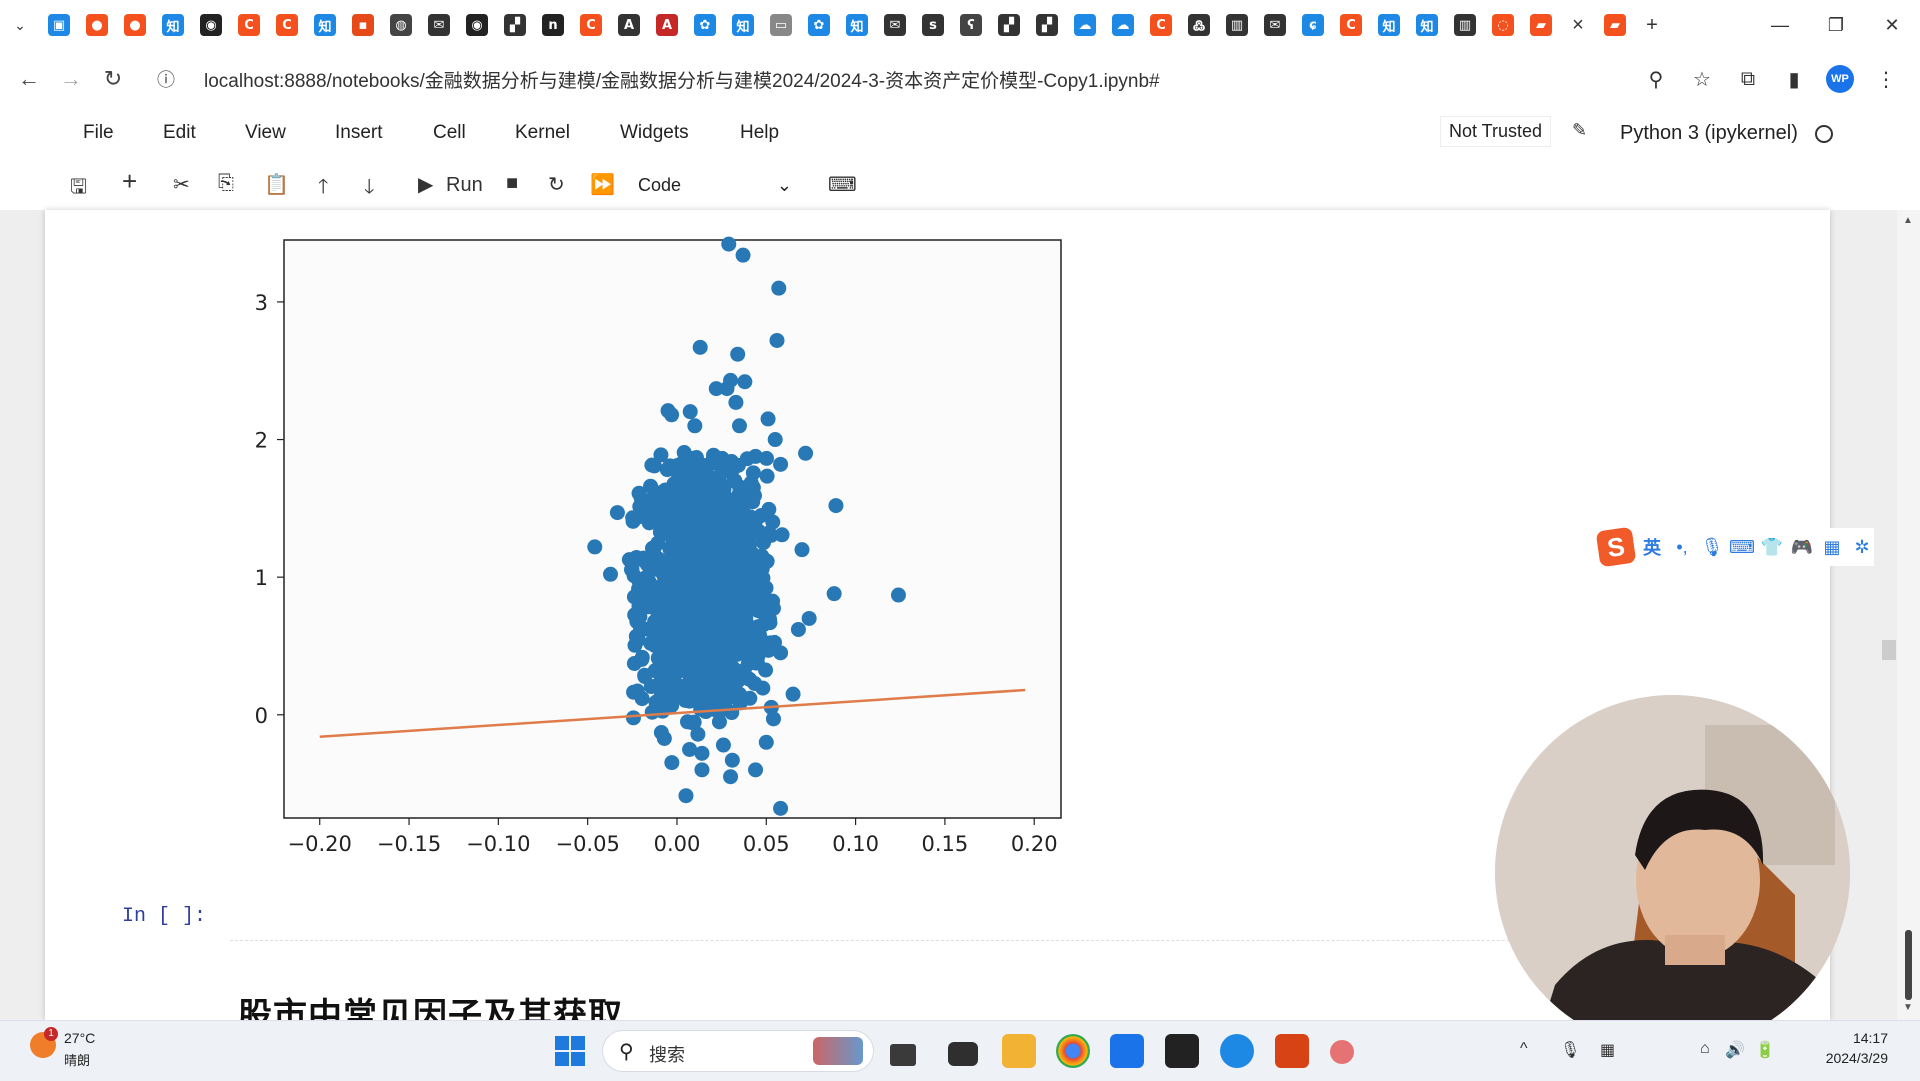  What do you see at coordinates (276, 185) in the screenshot?
I see `paste-icon: 📋` at bounding box center [276, 185].